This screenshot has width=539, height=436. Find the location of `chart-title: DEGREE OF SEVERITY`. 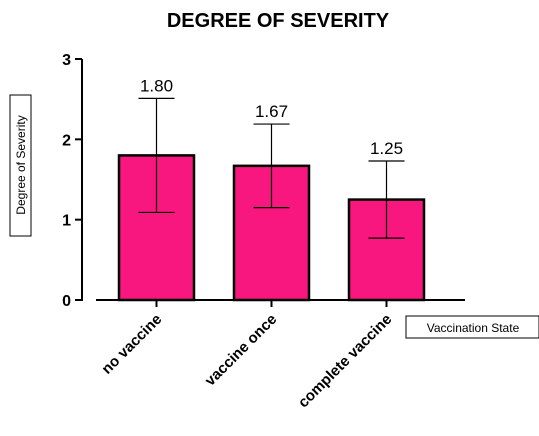

chart-title: DEGREE OF SEVERITY is located at coordinates (278, 21).